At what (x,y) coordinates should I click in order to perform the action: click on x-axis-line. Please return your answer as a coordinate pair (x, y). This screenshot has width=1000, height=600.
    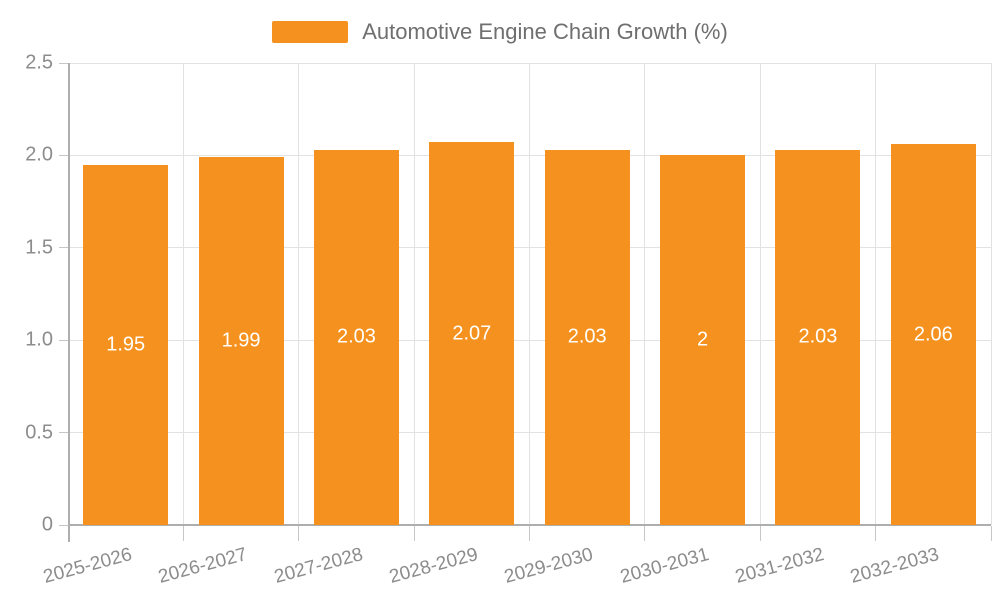
    Looking at the image, I should click on (529, 525).